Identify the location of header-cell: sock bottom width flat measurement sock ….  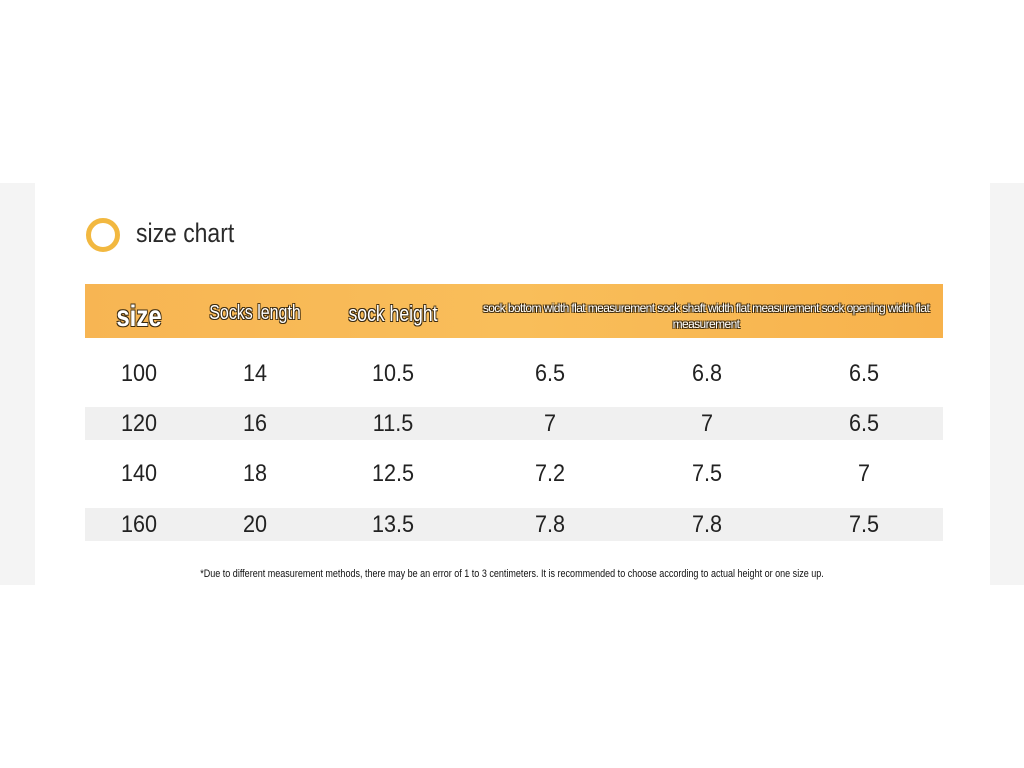
(706, 316).